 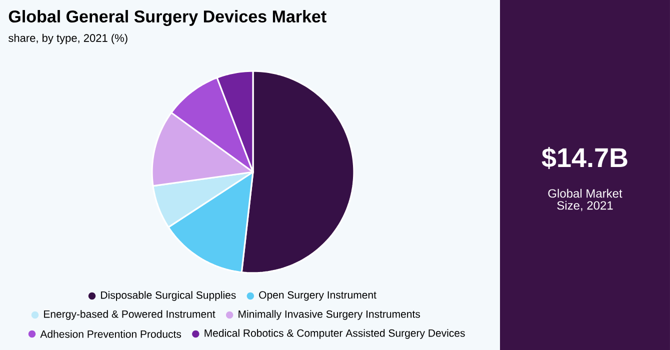 What do you see at coordinates (167, 18) in the screenshot?
I see `chart-title: Global General Surgery Devices Market` at bounding box center [167, 18].